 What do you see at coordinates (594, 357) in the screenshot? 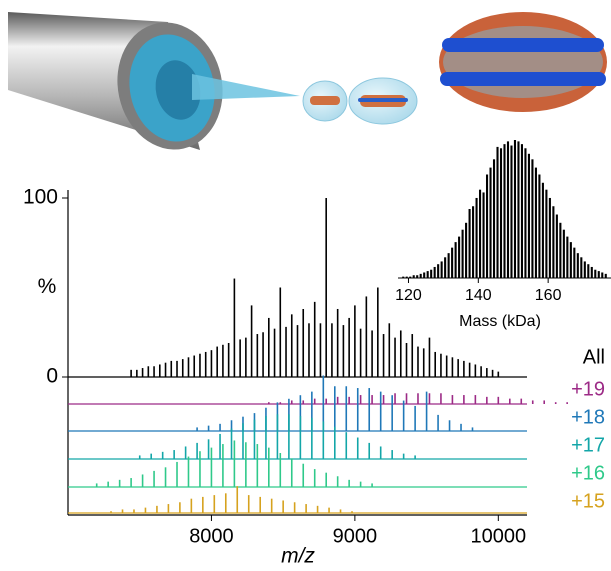
I see `legend-label: All` at bounding box center [594, 357].